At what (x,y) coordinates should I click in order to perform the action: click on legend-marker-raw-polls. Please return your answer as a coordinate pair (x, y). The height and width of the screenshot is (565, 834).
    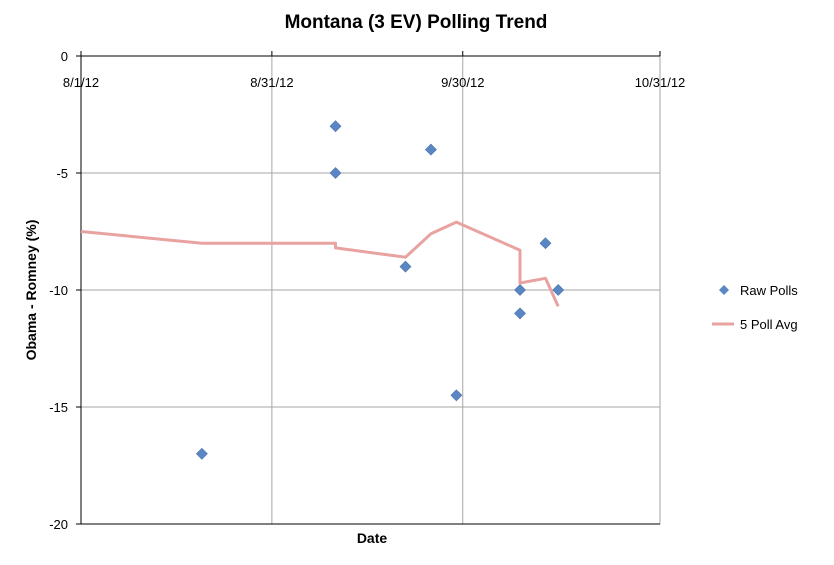
    Looking at the image, I should click on (724, 290).